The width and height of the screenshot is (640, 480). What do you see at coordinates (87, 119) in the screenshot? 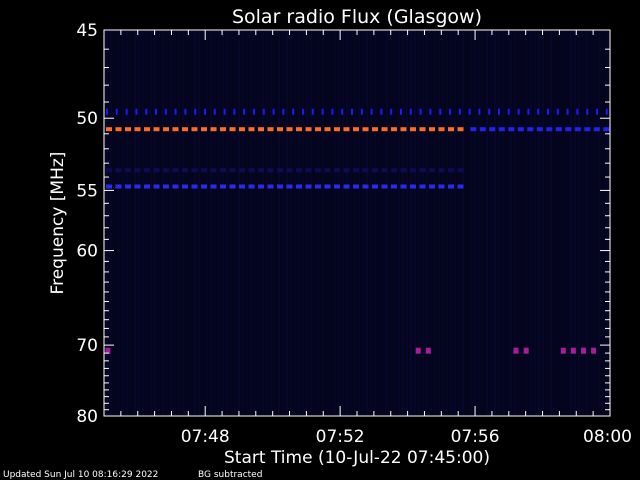
I see `y-tick-label: 50` at bounding box center [87, 119].